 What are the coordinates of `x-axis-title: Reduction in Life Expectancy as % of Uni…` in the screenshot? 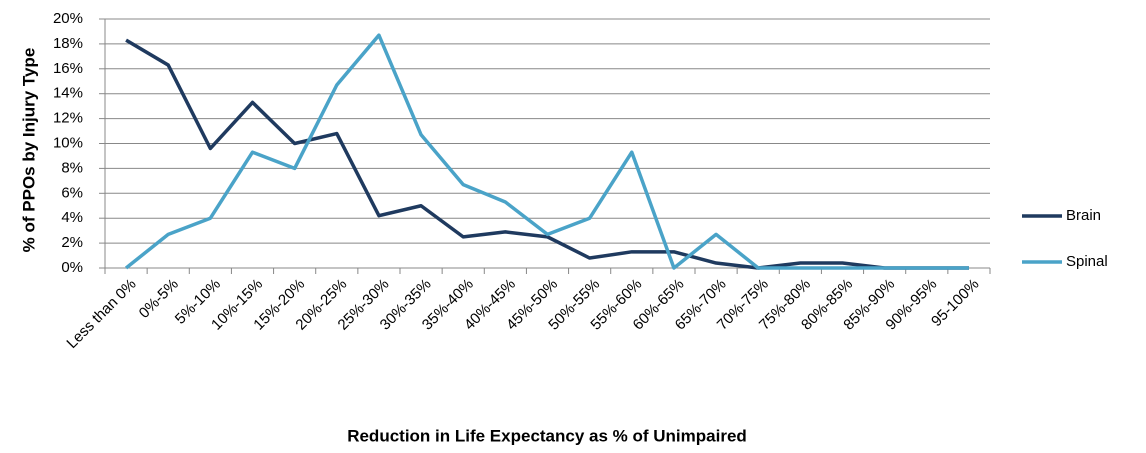 It's located at (547, 435).